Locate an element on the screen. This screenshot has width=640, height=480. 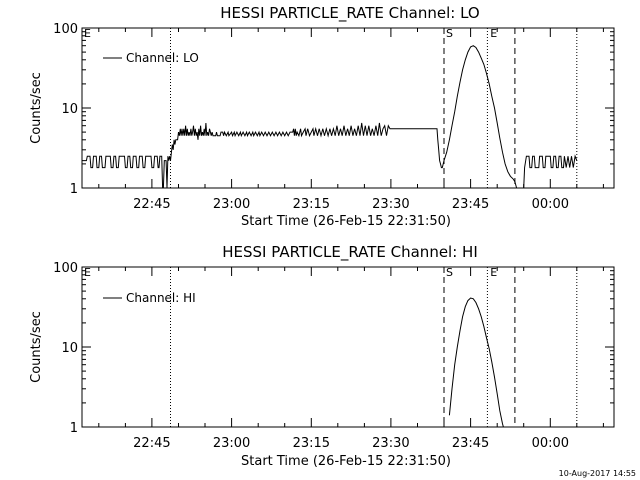
legend-label: Channel: HI is located at coordinates (161, 298).